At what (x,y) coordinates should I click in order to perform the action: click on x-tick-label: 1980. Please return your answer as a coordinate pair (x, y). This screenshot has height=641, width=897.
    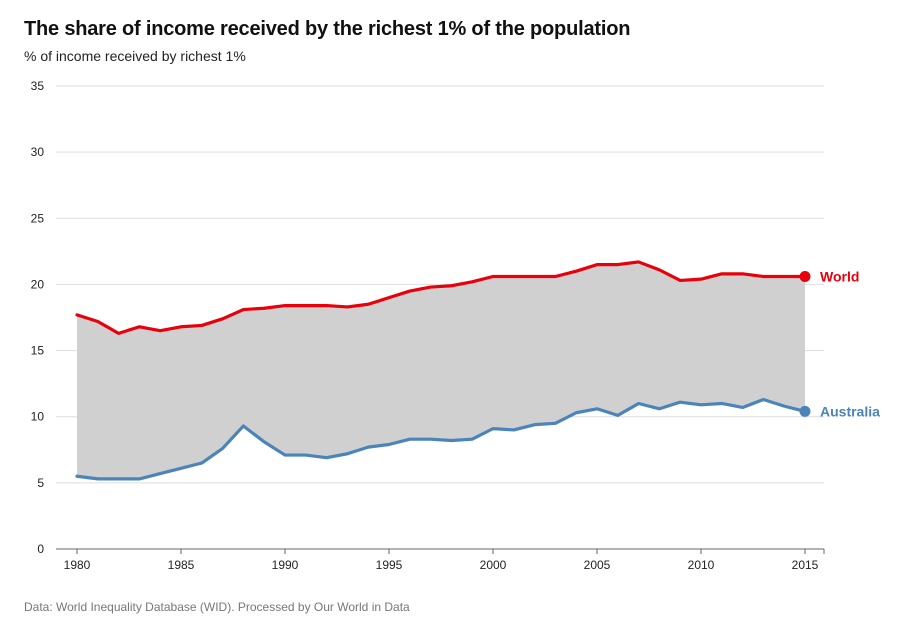
    Looking at the image, I should click on (77, 565).